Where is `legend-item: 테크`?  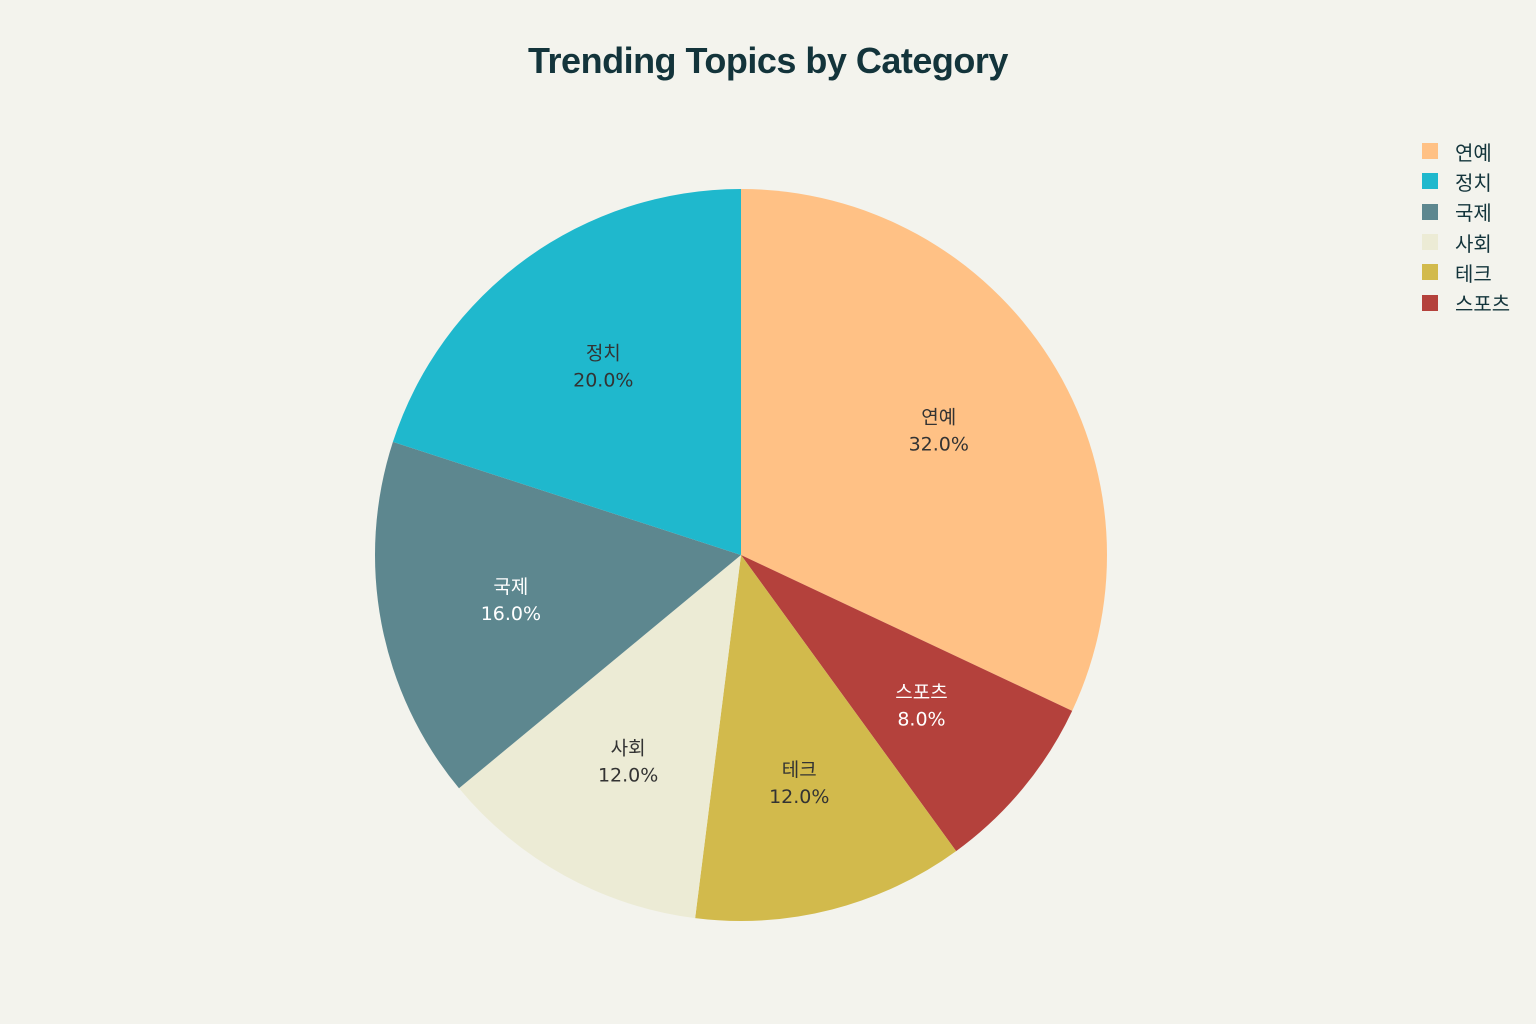 legend-item: 테크 is located at coordinates (1466, 272).